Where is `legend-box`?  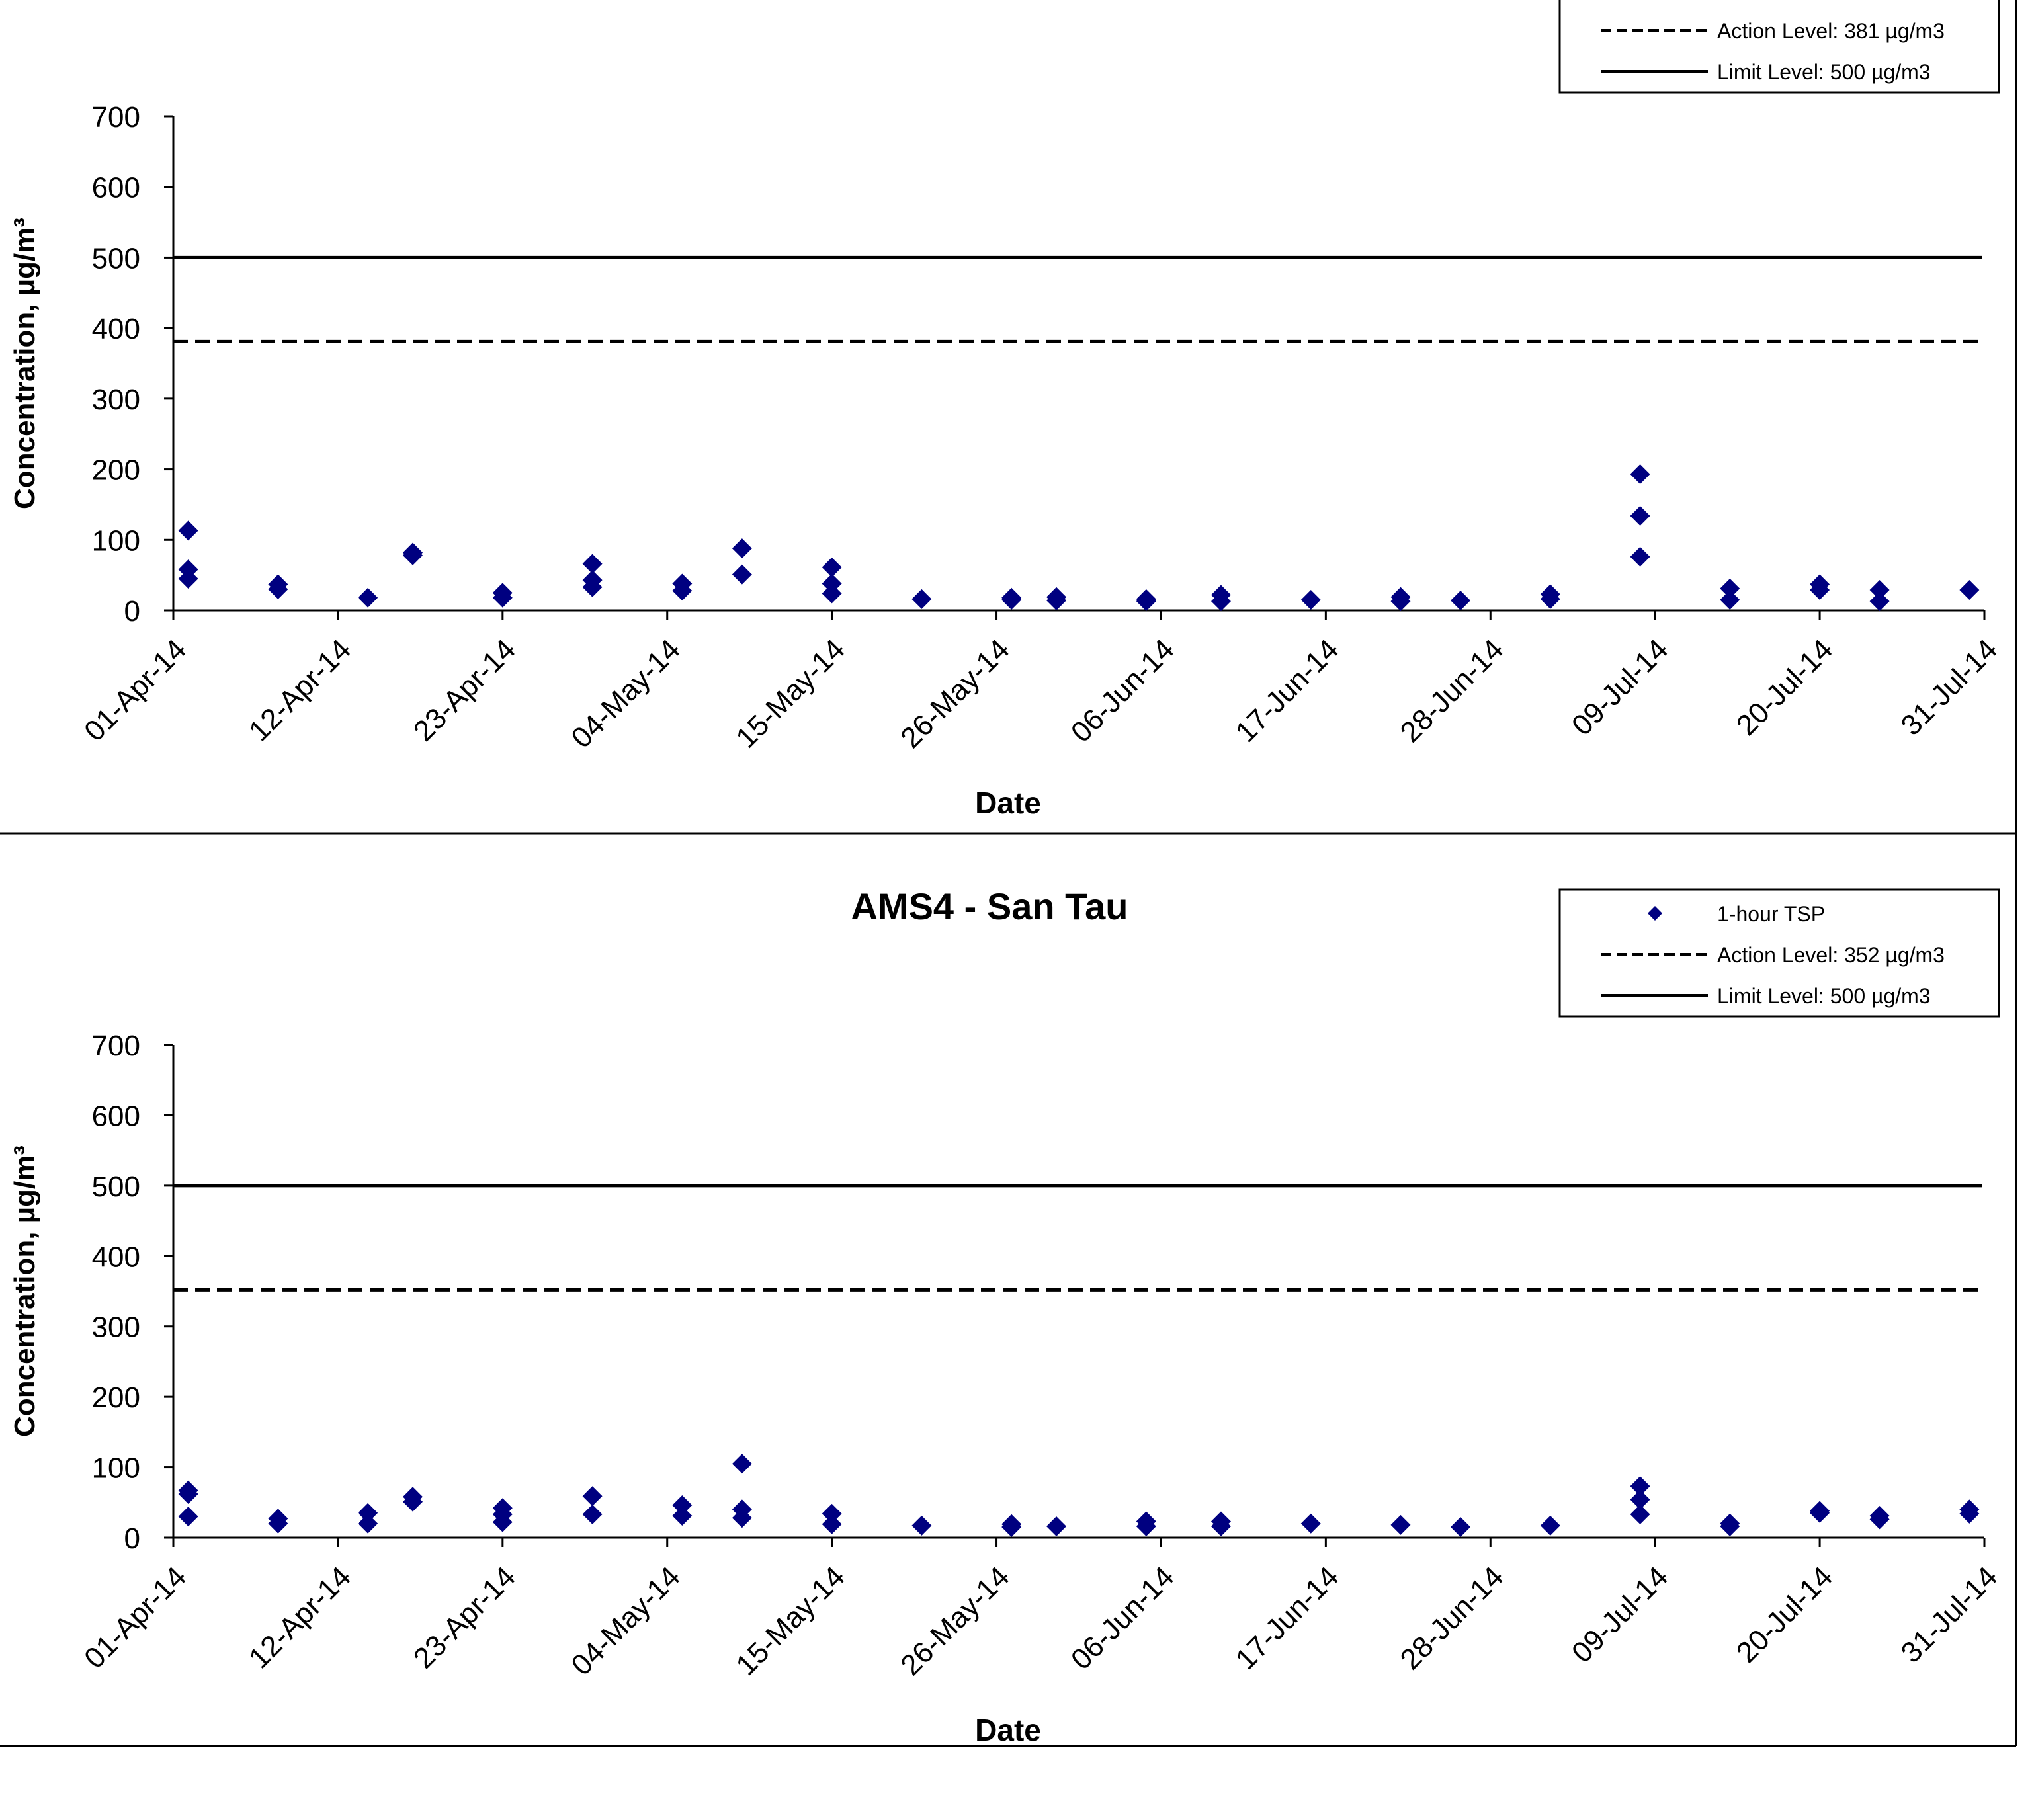
legend-box is located at coordinates (1779, 47).